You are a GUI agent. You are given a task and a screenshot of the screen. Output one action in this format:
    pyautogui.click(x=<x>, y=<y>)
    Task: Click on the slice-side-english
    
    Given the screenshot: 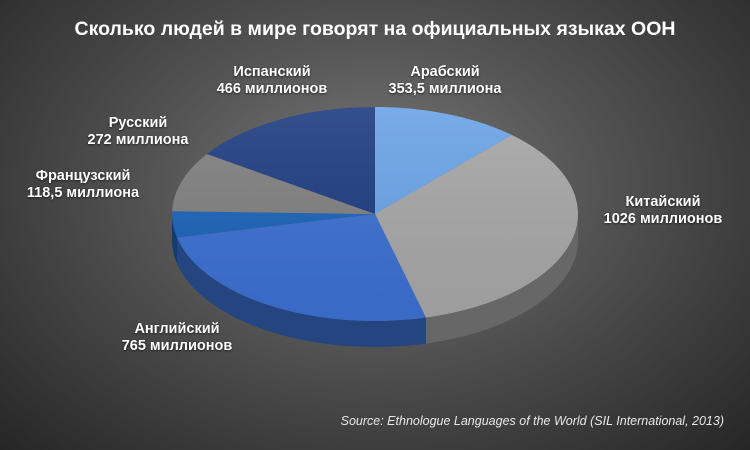 What is the action you would take?
    pyautogui.click(x=301, y=292)
    